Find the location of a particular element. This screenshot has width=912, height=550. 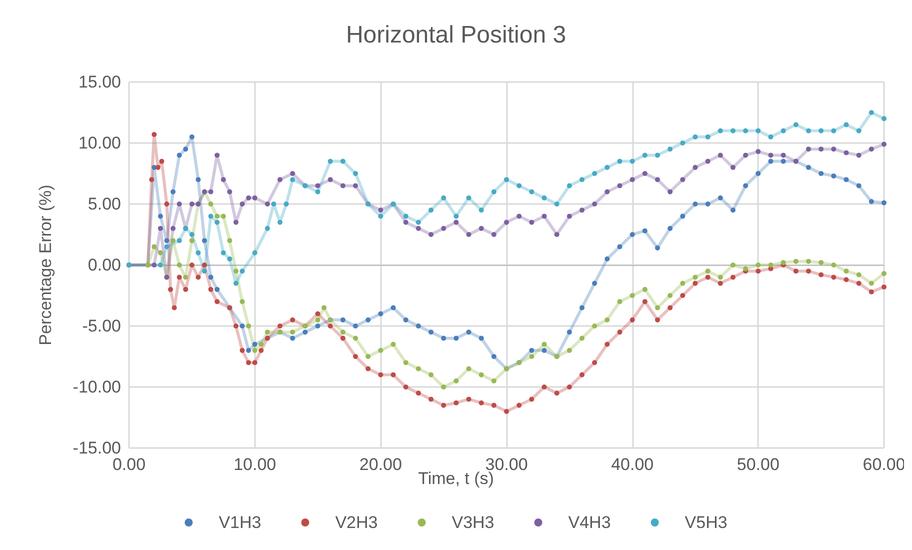

legend-label: V4H3 is located at coordinates (589, 522).